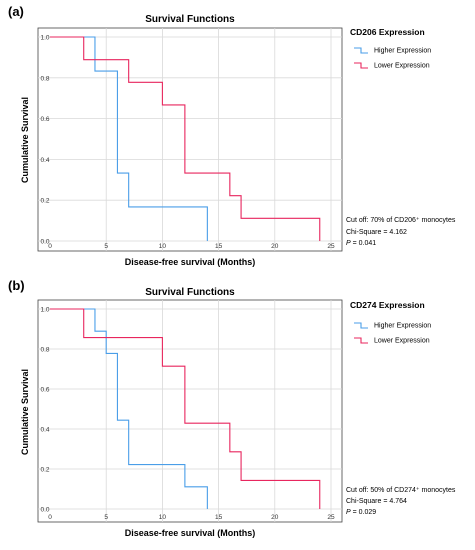 This screenshot has height=550, width=475. Describe the element at coordinates (16, 285) in the screenshot. I see `panel-label: (b)` at that location.